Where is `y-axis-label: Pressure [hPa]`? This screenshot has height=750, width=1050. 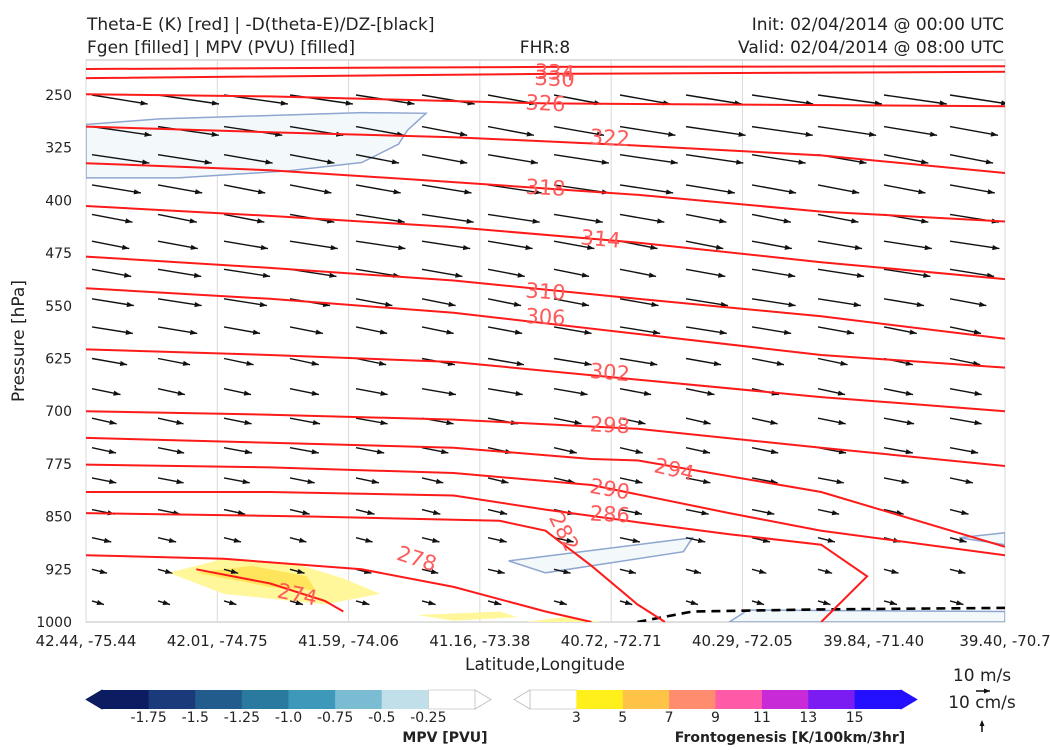
y-axis-label: Pressure [hPa] is located at coordinates (19, 341).